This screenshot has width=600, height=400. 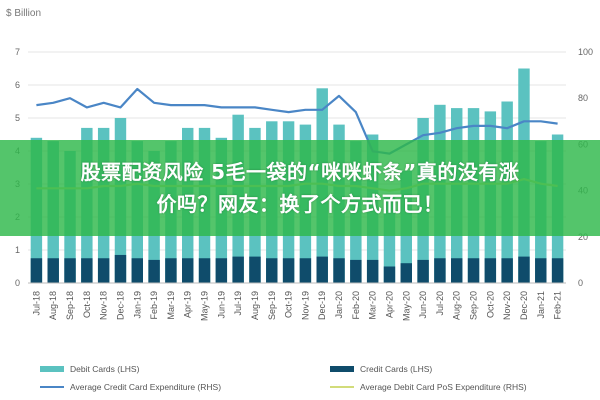 What do you see at coordinates (300, 172) in the screenshot?
I see `headline-line-1: 股票配资风险 5毛一袋的“咪咪虾条”真的没有涨` at bounding box center [300, 172].